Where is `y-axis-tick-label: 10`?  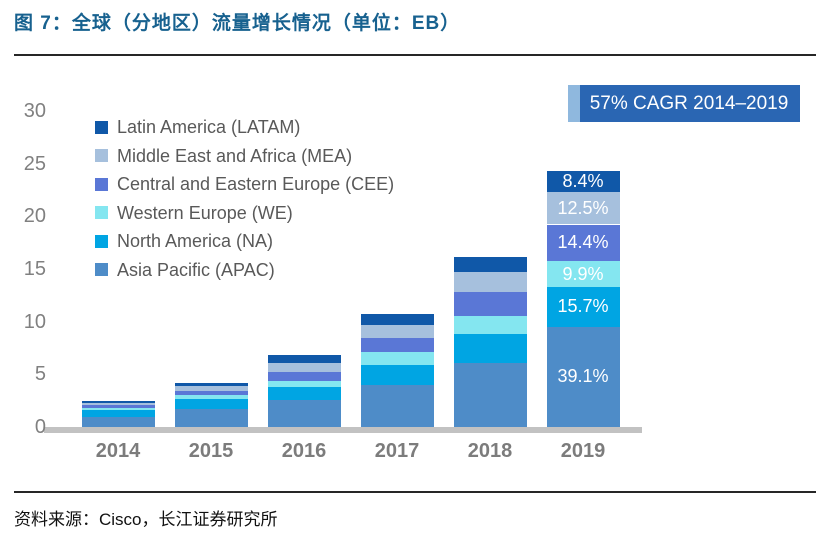 y-axis-tick-label: 10 is located at coordinates (34, 321).